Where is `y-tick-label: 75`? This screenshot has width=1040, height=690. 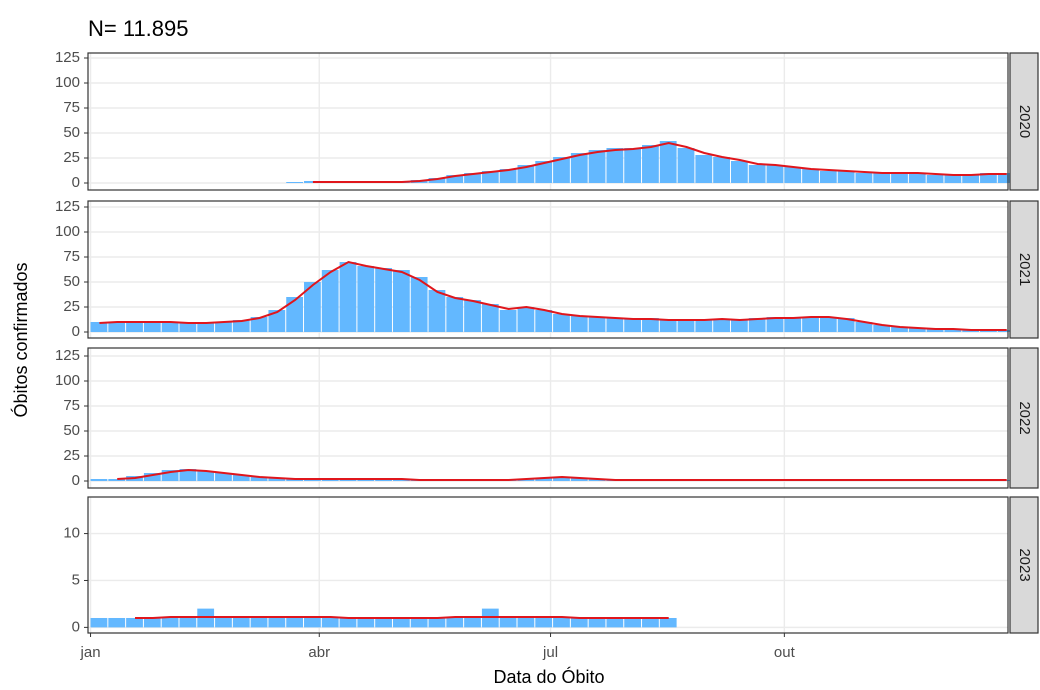 y-tick-label: 75 is located at coordinates (71, 256).